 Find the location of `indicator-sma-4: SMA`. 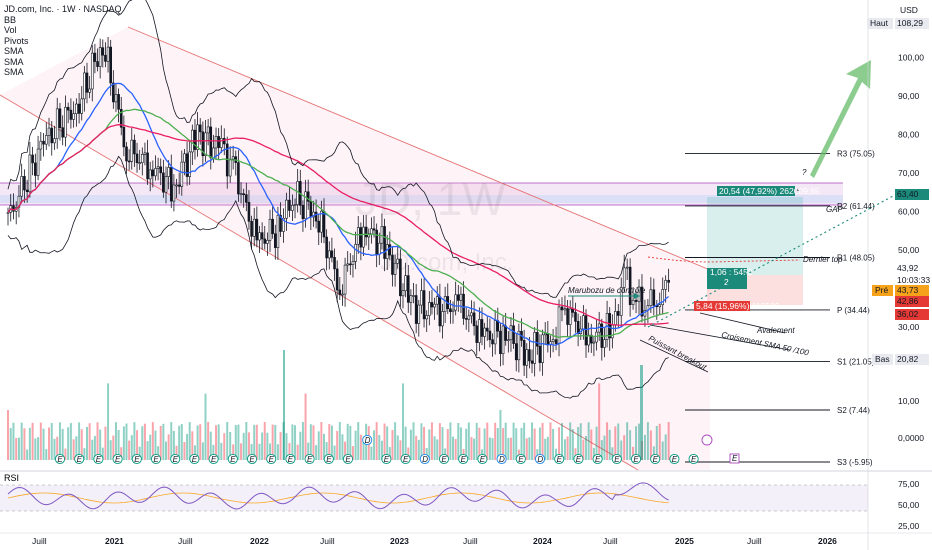

indicator-sma-4: SMA is located at coordinates (14, 61).